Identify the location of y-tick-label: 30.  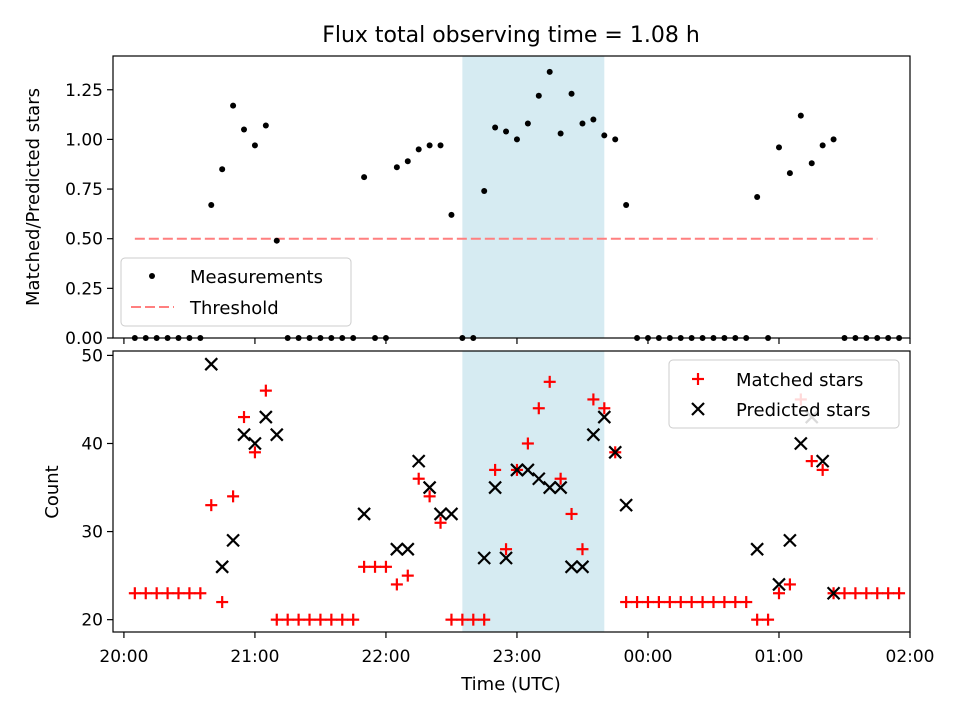
(92, 533).